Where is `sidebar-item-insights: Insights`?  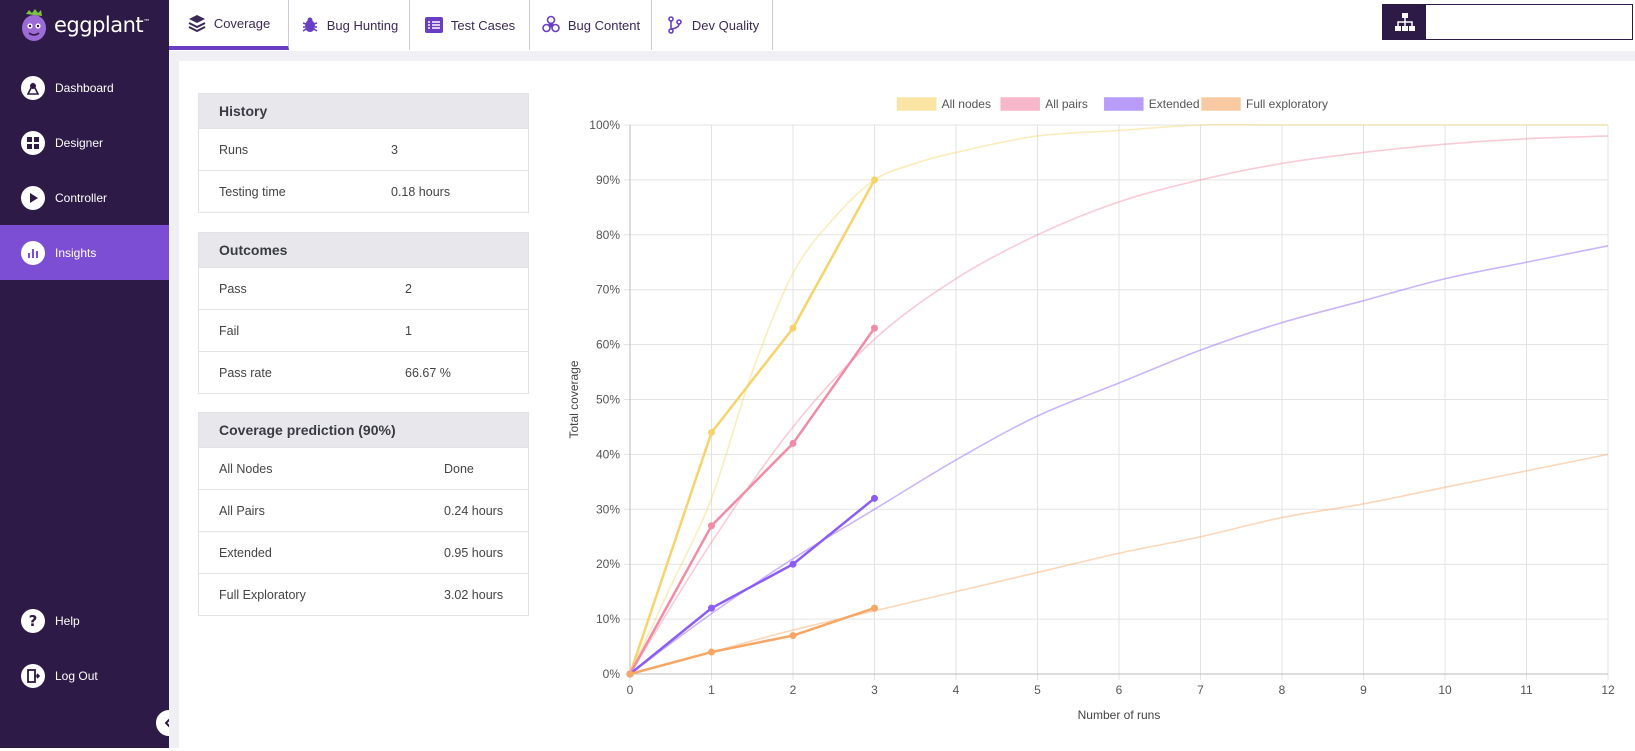 sidebar-item-insights: Insights is located at coordinates (84, 252).